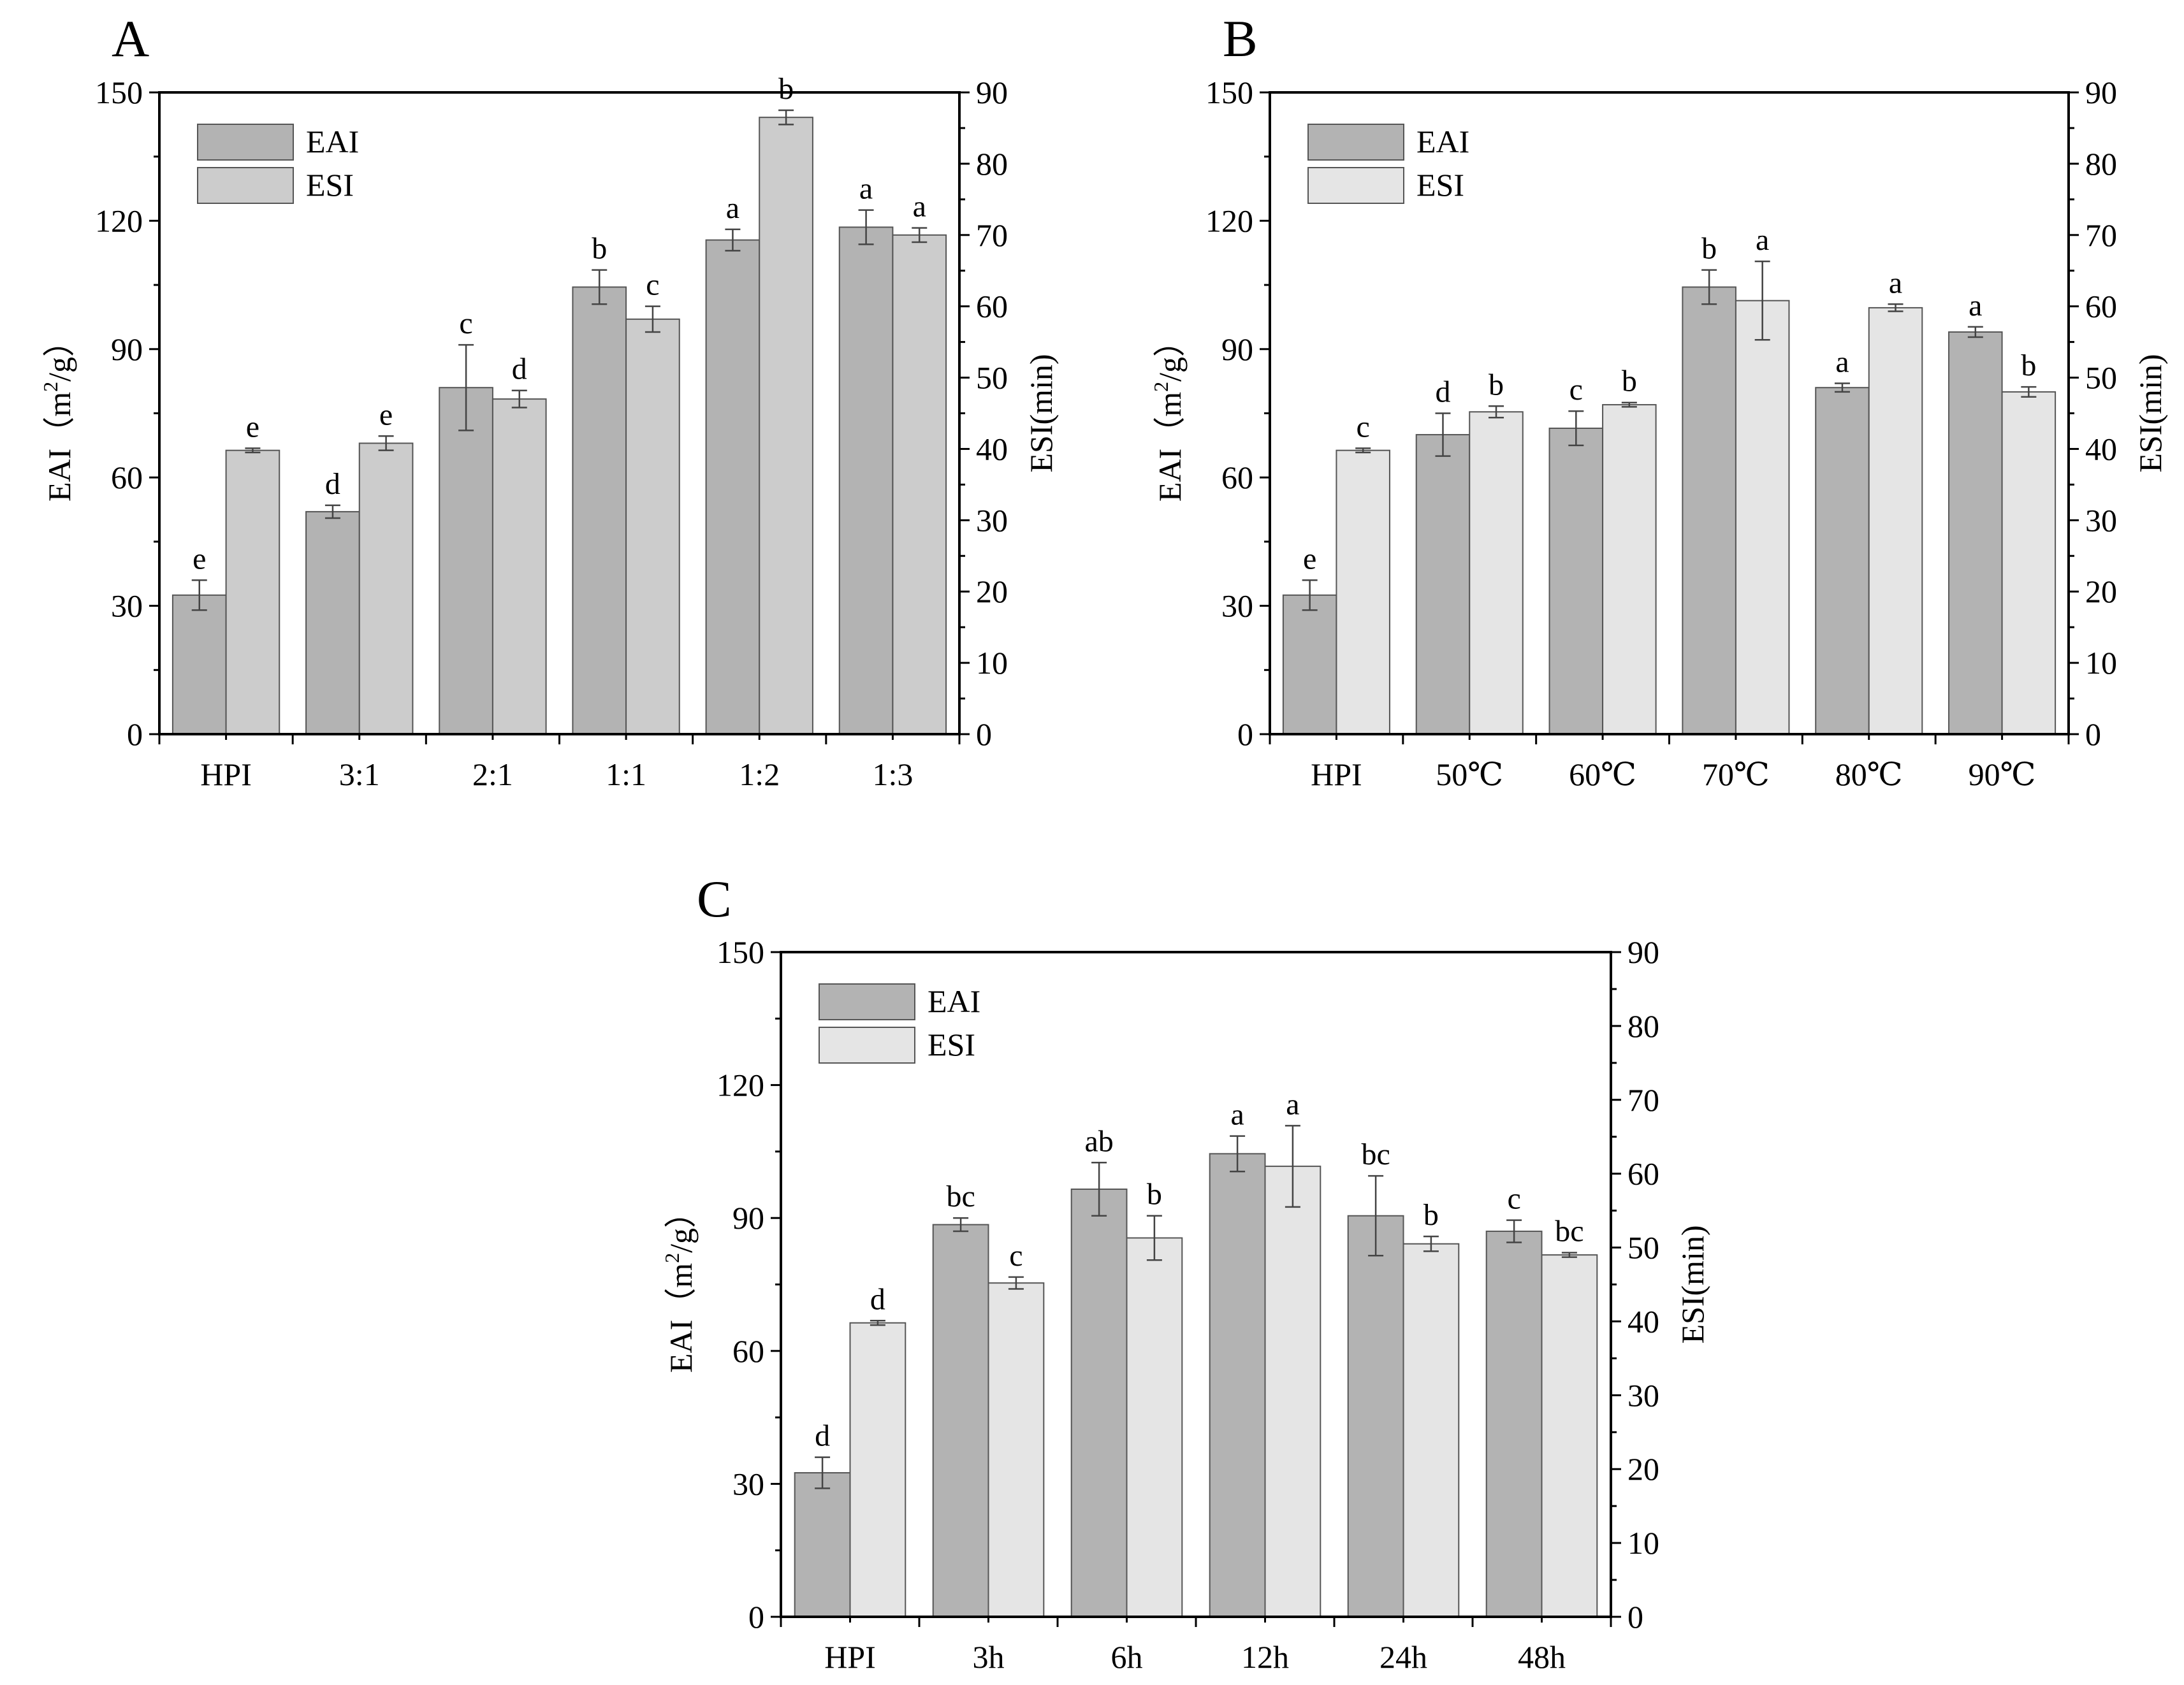 The height and width of the screenshot is (1685, 2184). What do you see at coordinates (2002, 774) in the screenshot?
I see `x-category-label: 90℃` at bounding box center [2002, 774].